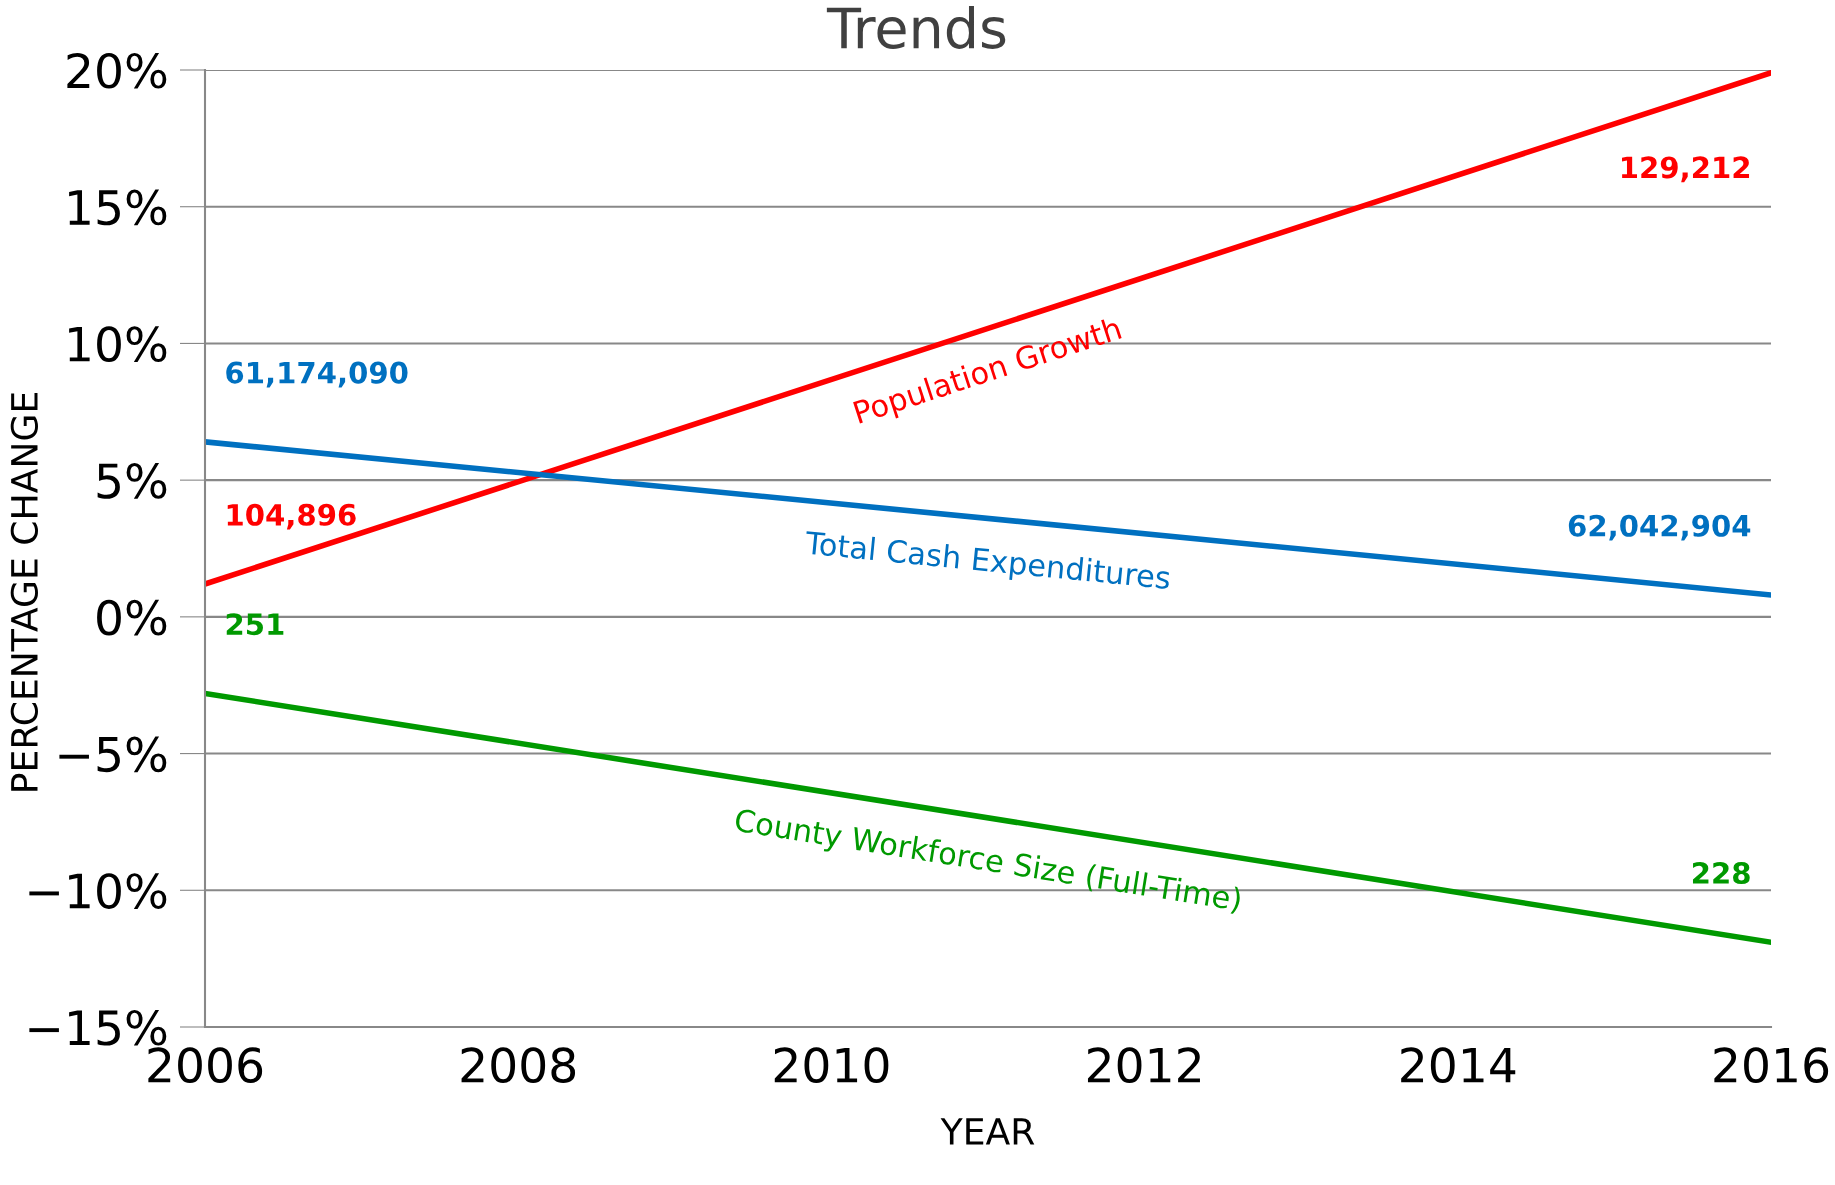  What do you see at coordinates (518, 1065) in the screenshot?
I see `x-tick-label: 2008` at bounding box center [518, 1065].